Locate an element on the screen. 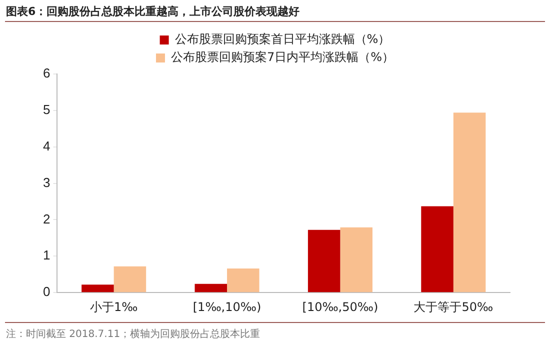 The height and width of the screenshot is (345, 550). y-tick-label: 2 is located at coordinates (46, 218).